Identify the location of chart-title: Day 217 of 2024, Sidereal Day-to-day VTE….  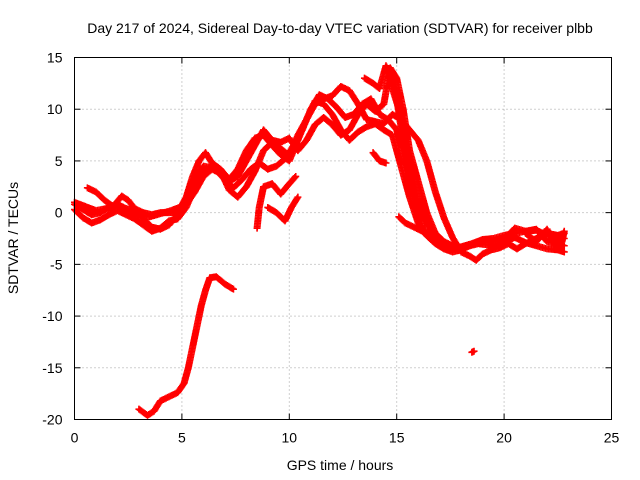
(340, 28).